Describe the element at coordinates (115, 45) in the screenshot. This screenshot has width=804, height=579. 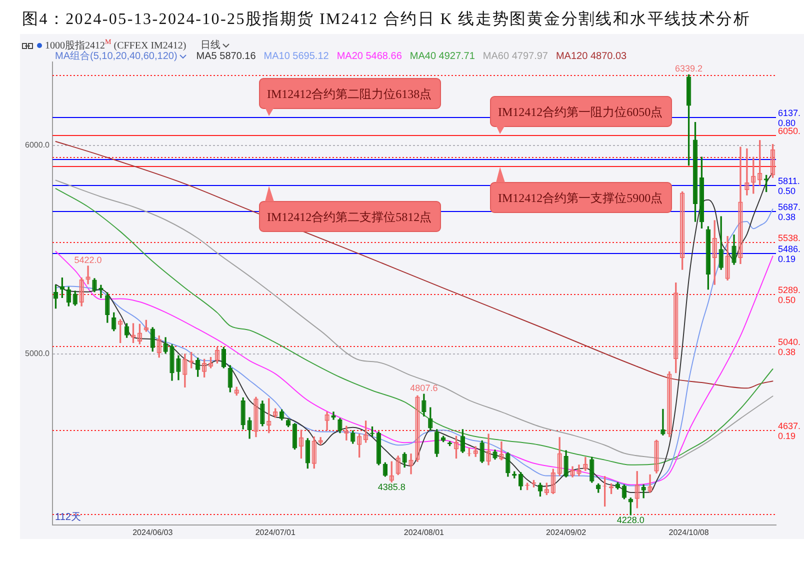
I see `text: 1000股指2412$^{M}$ (CFFEX IM2412)` at that location.